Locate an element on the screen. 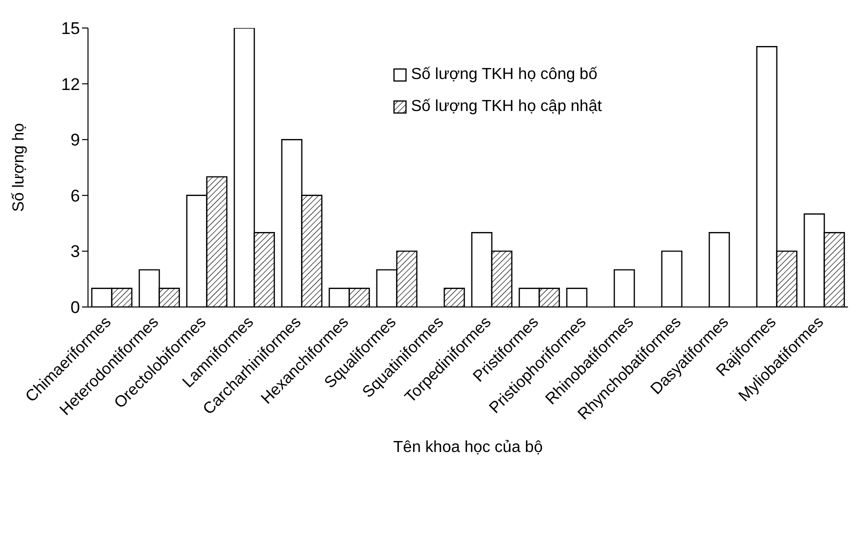 The width and height of the screenshot is (861, 539). y-tick-label: 3 is located at coordinates (75, 252).